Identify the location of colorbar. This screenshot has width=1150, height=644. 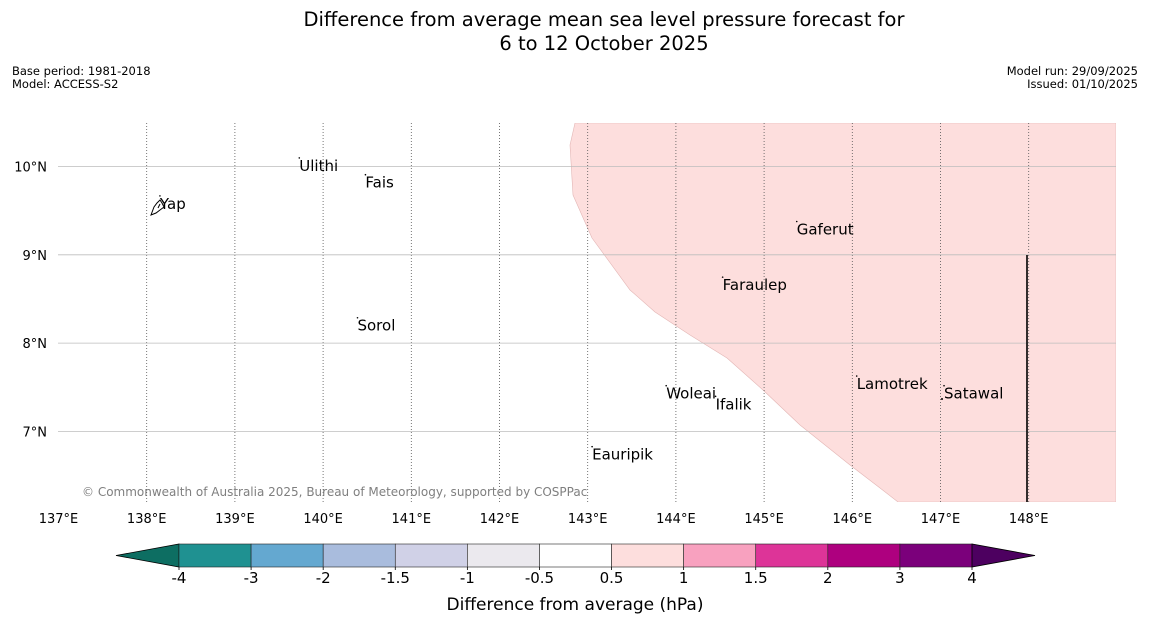
(575, 555).